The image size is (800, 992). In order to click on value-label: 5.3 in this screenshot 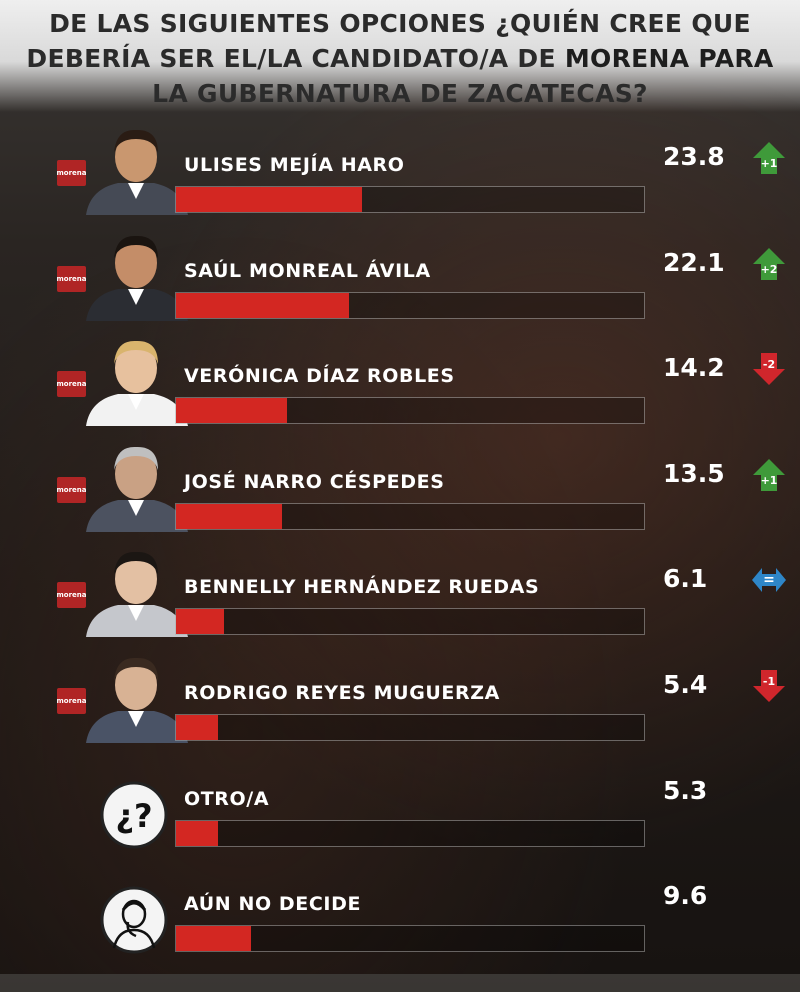, I will do `click(685, 790)`.